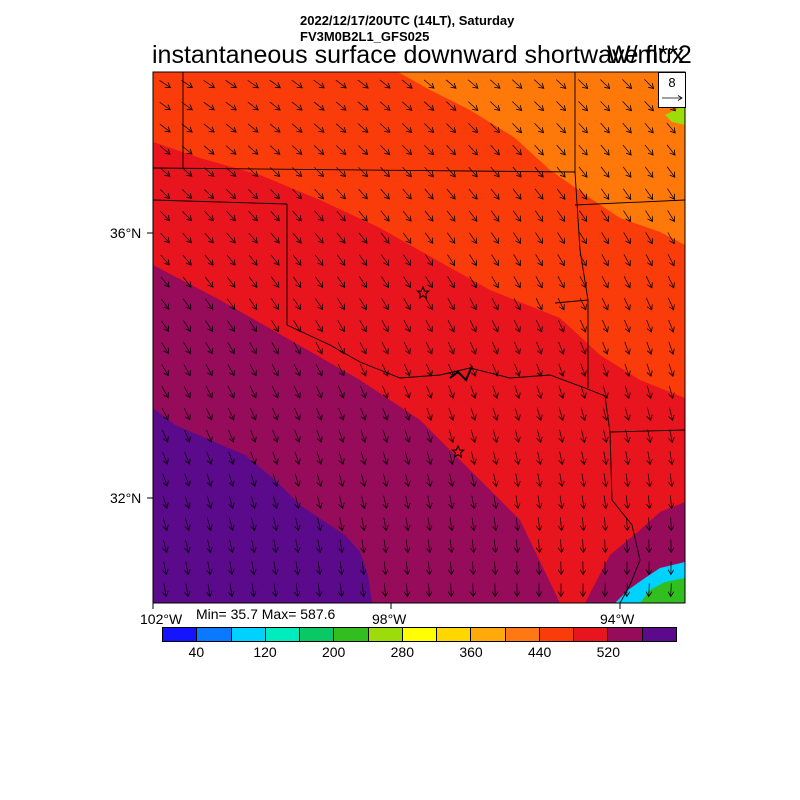 Image resolution: width=800 pixels, height=800 pixels. Describe the element at coordinates (126, 233) in the screenshot. I see `lat-label-36n: 36°N` at that location.